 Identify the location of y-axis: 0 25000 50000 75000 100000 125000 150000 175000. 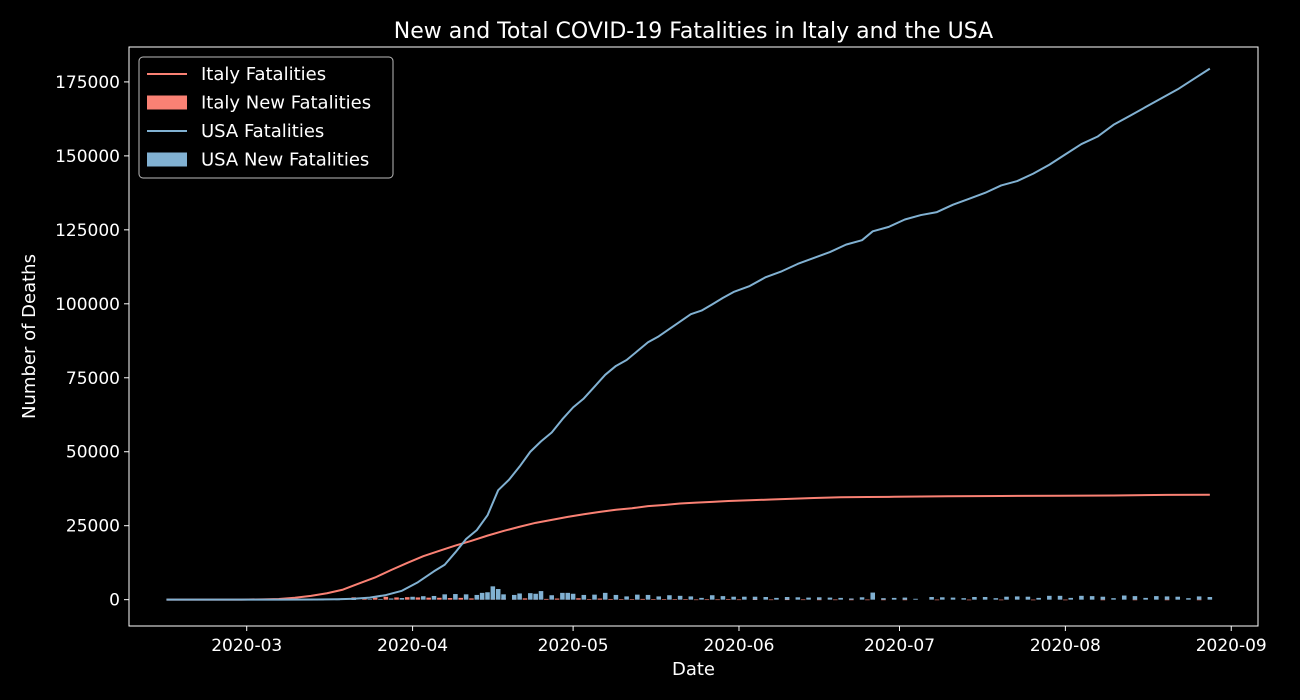
(92, 342).